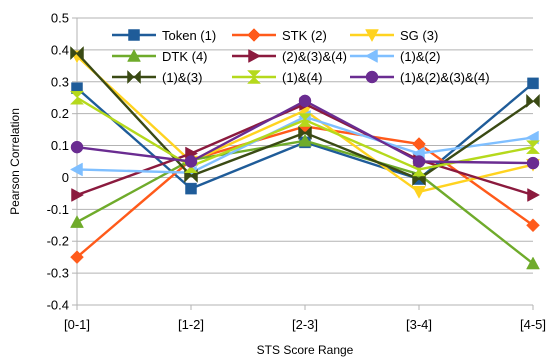 Image resolution: width=549 pixels, height=359 pixels. I want to click on x-axis-title: STS Score Range, so click(305, 350).